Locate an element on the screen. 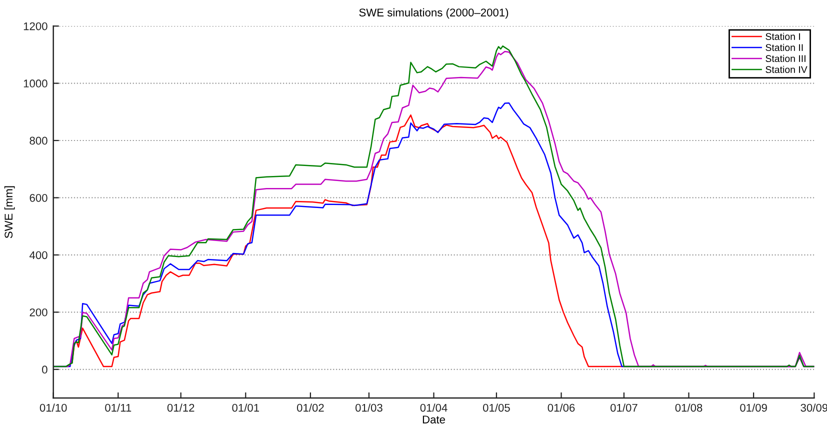 This screenshot has width=827, height=430. legend-label: Station I is located at coordinates (783, 36).